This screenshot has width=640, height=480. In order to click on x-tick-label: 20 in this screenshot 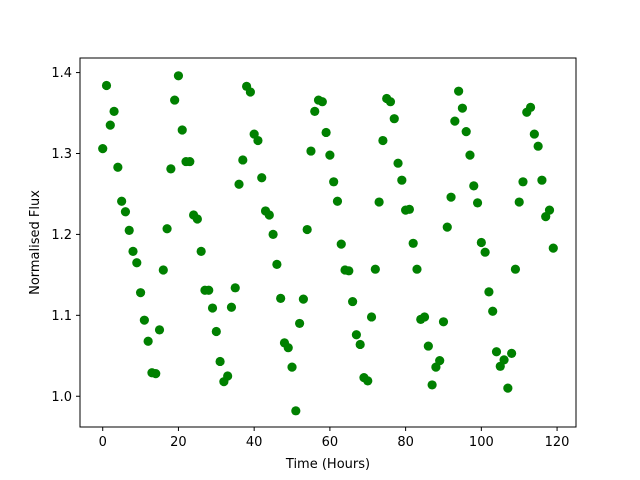, I will do `click(178, 442)`.